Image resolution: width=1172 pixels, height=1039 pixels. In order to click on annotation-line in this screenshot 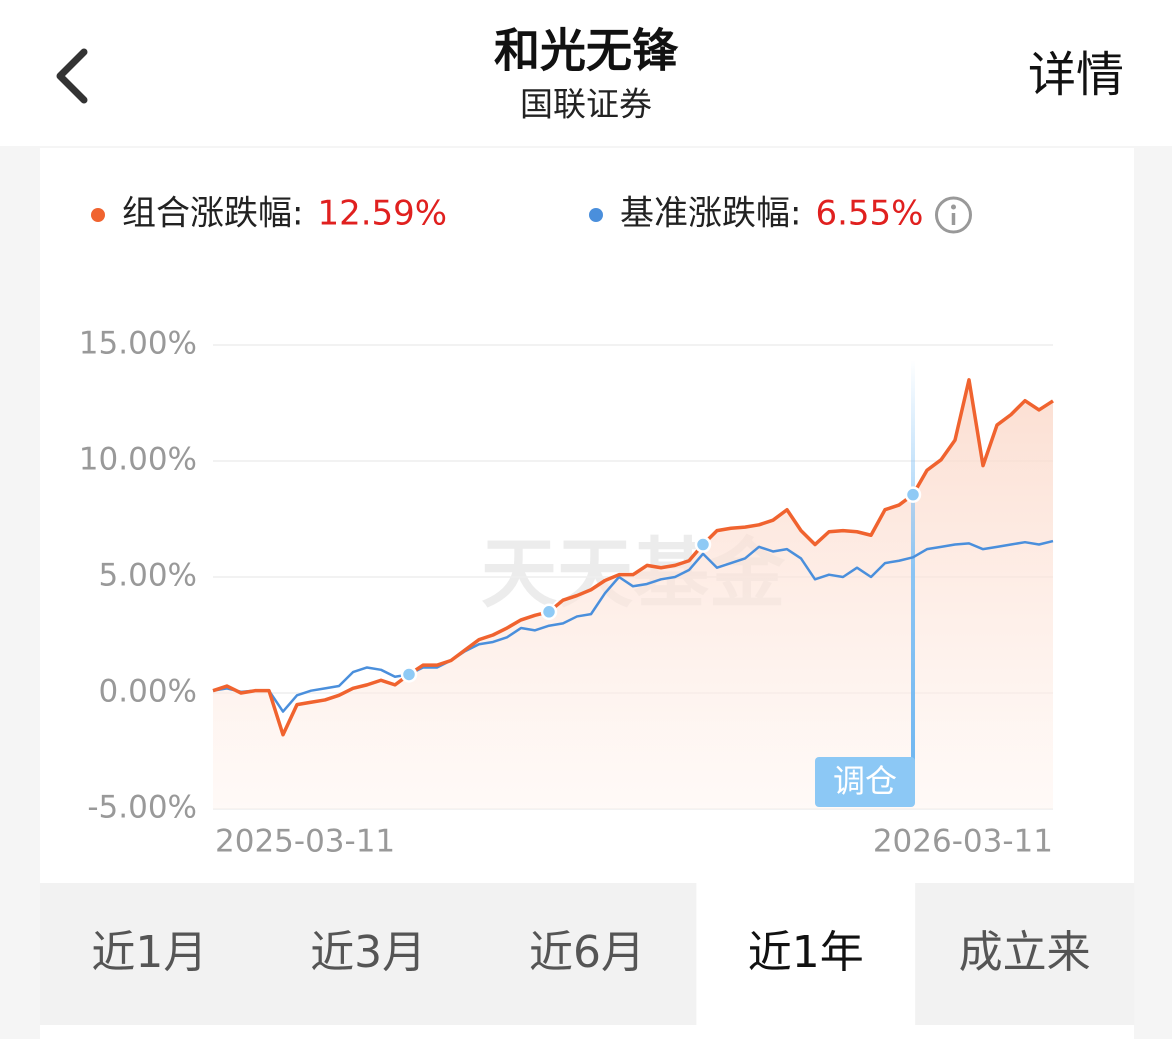, I will do `click(913, 570)`.